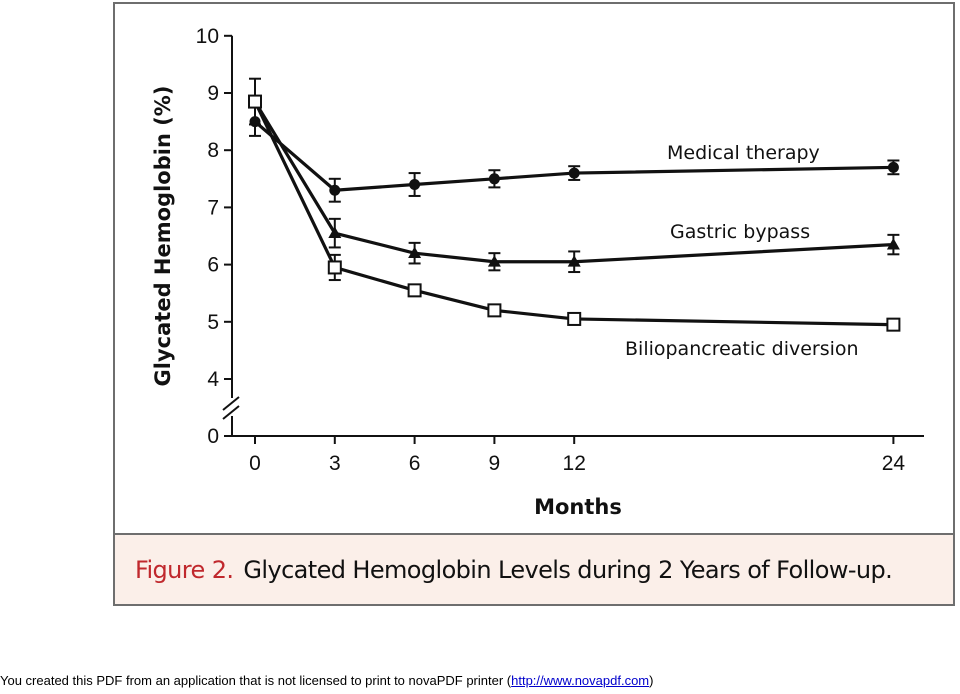 This screenshot has width=960, height=694. What do you see at coordinates (742, 349) in the screenshot?
I see `series-label-biliopancreatic-diversion: Biliopancreatic diversion` at bounding box center [742, 349].